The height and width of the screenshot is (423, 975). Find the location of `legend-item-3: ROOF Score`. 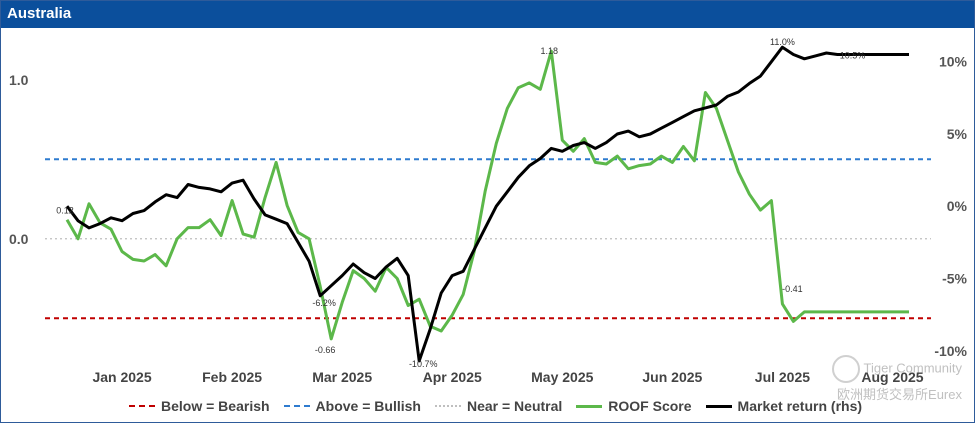

legend-item-3: ROOF Score is located at coordinates (634, 406).